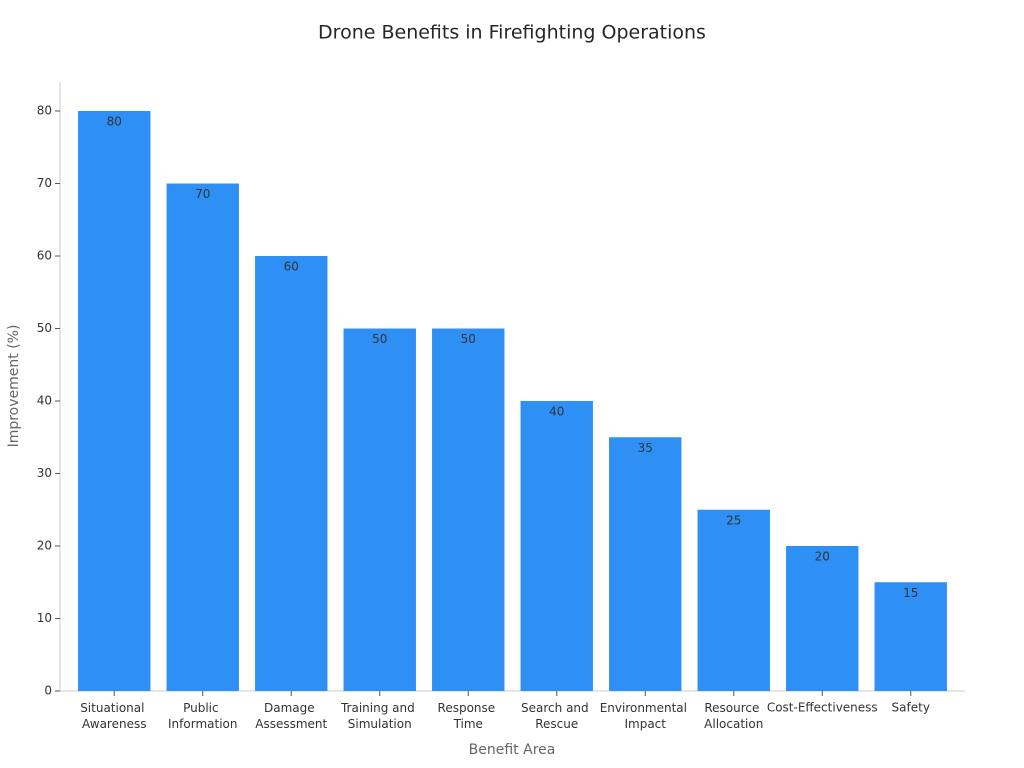  What do you see at coordinates (379, 716) in the screenshot?
I see `x-tick-label: Training and Simulation` at bounding box center [379, 716].